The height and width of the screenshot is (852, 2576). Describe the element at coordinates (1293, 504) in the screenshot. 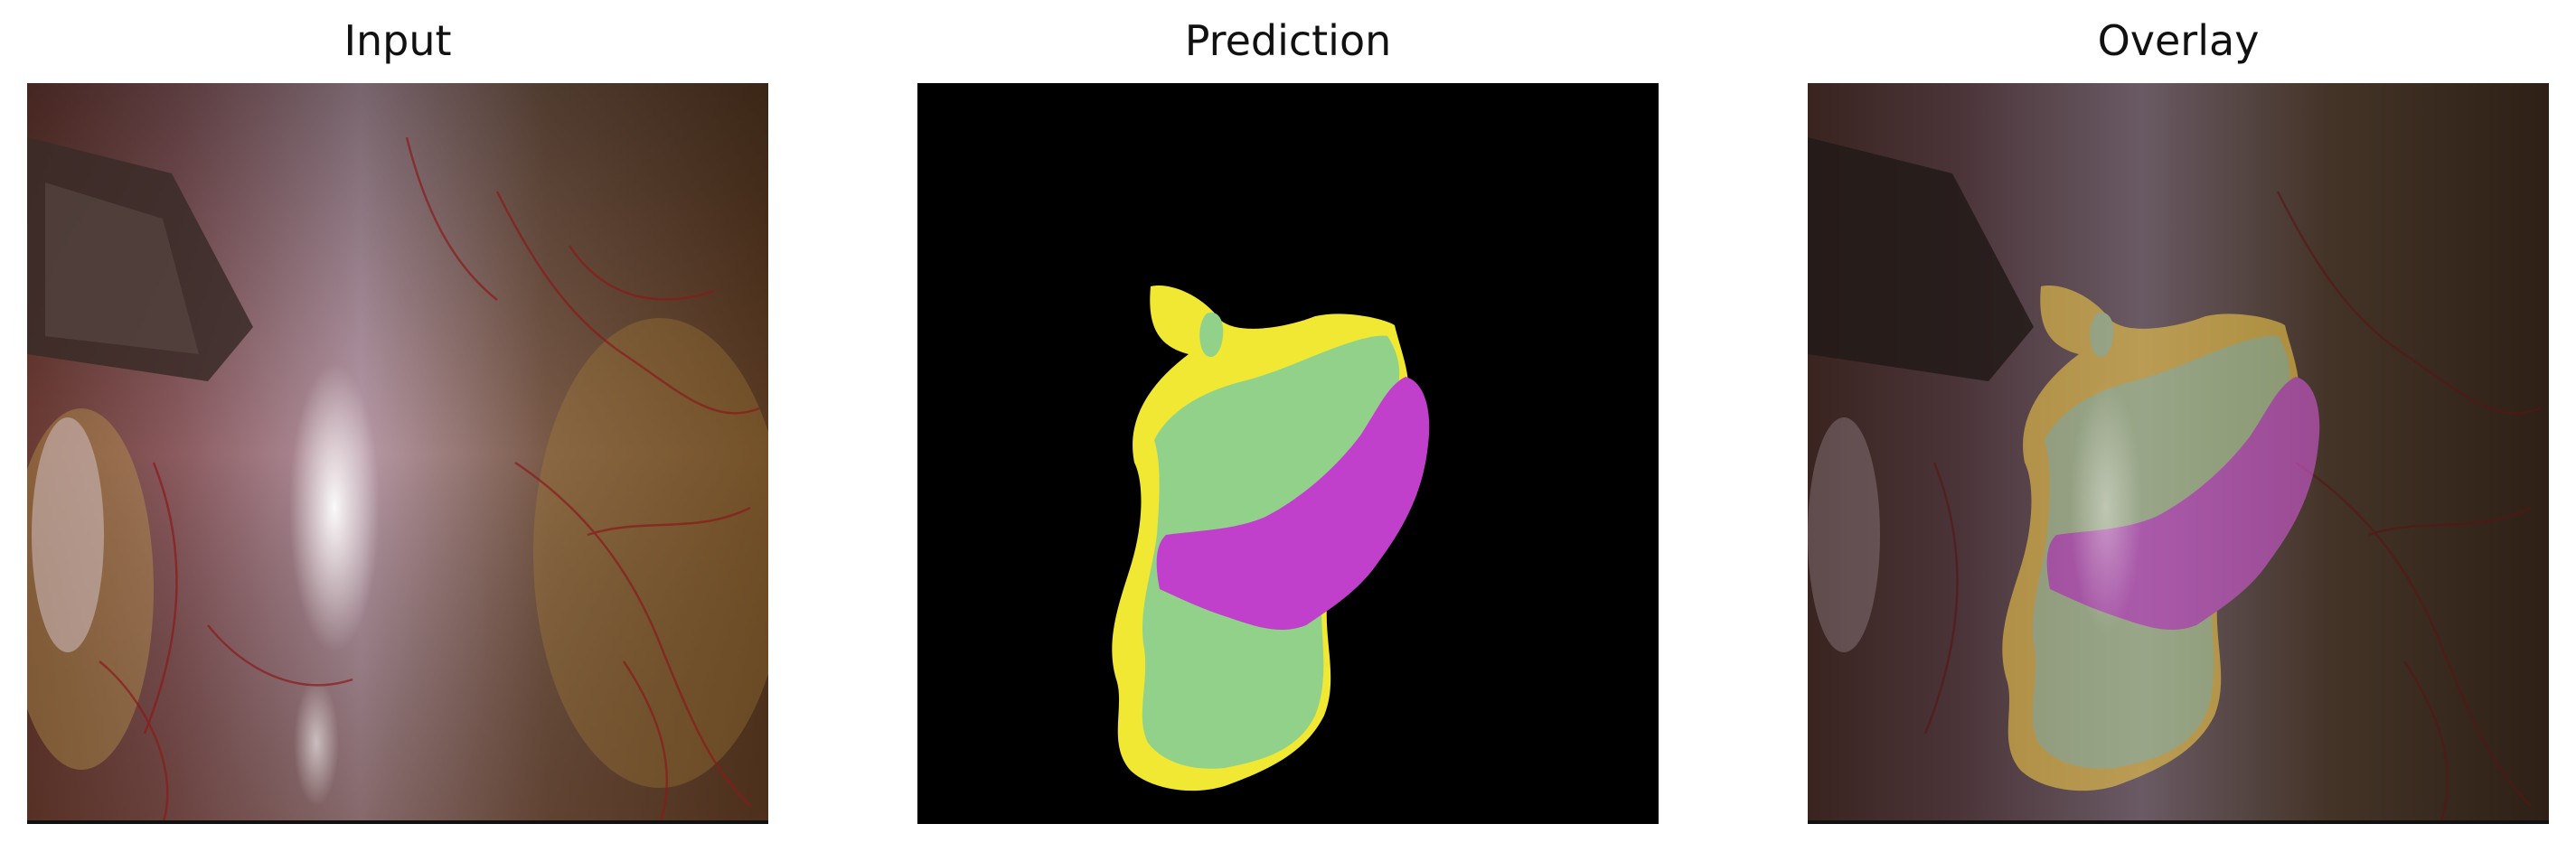

I see `mask-region-magenta` at that location.